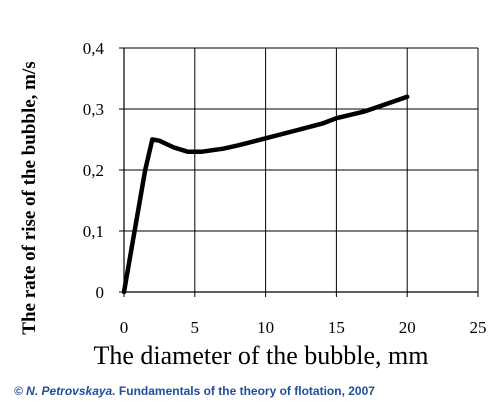  Describe the element at coordinates (195, 327) in the screenshot. I see `x-tick-label: 5` at that location.